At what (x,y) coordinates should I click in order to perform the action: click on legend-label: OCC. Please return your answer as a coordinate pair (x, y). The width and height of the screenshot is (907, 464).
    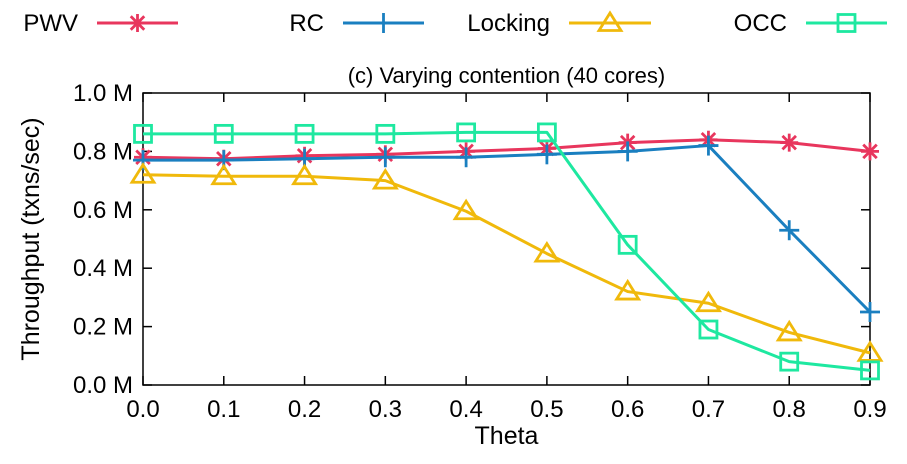
    Looking at the image, I should click on (760, 23).